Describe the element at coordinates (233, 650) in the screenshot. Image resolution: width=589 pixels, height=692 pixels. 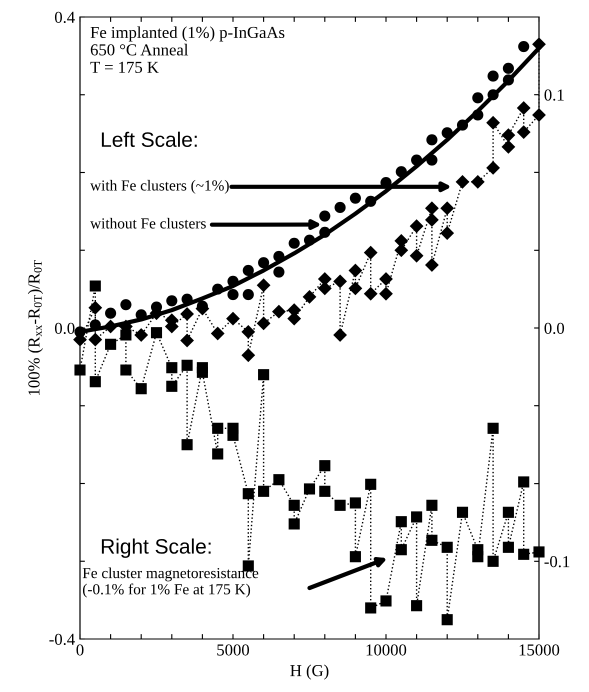
I see `x-tick-label: 5000` at that location.